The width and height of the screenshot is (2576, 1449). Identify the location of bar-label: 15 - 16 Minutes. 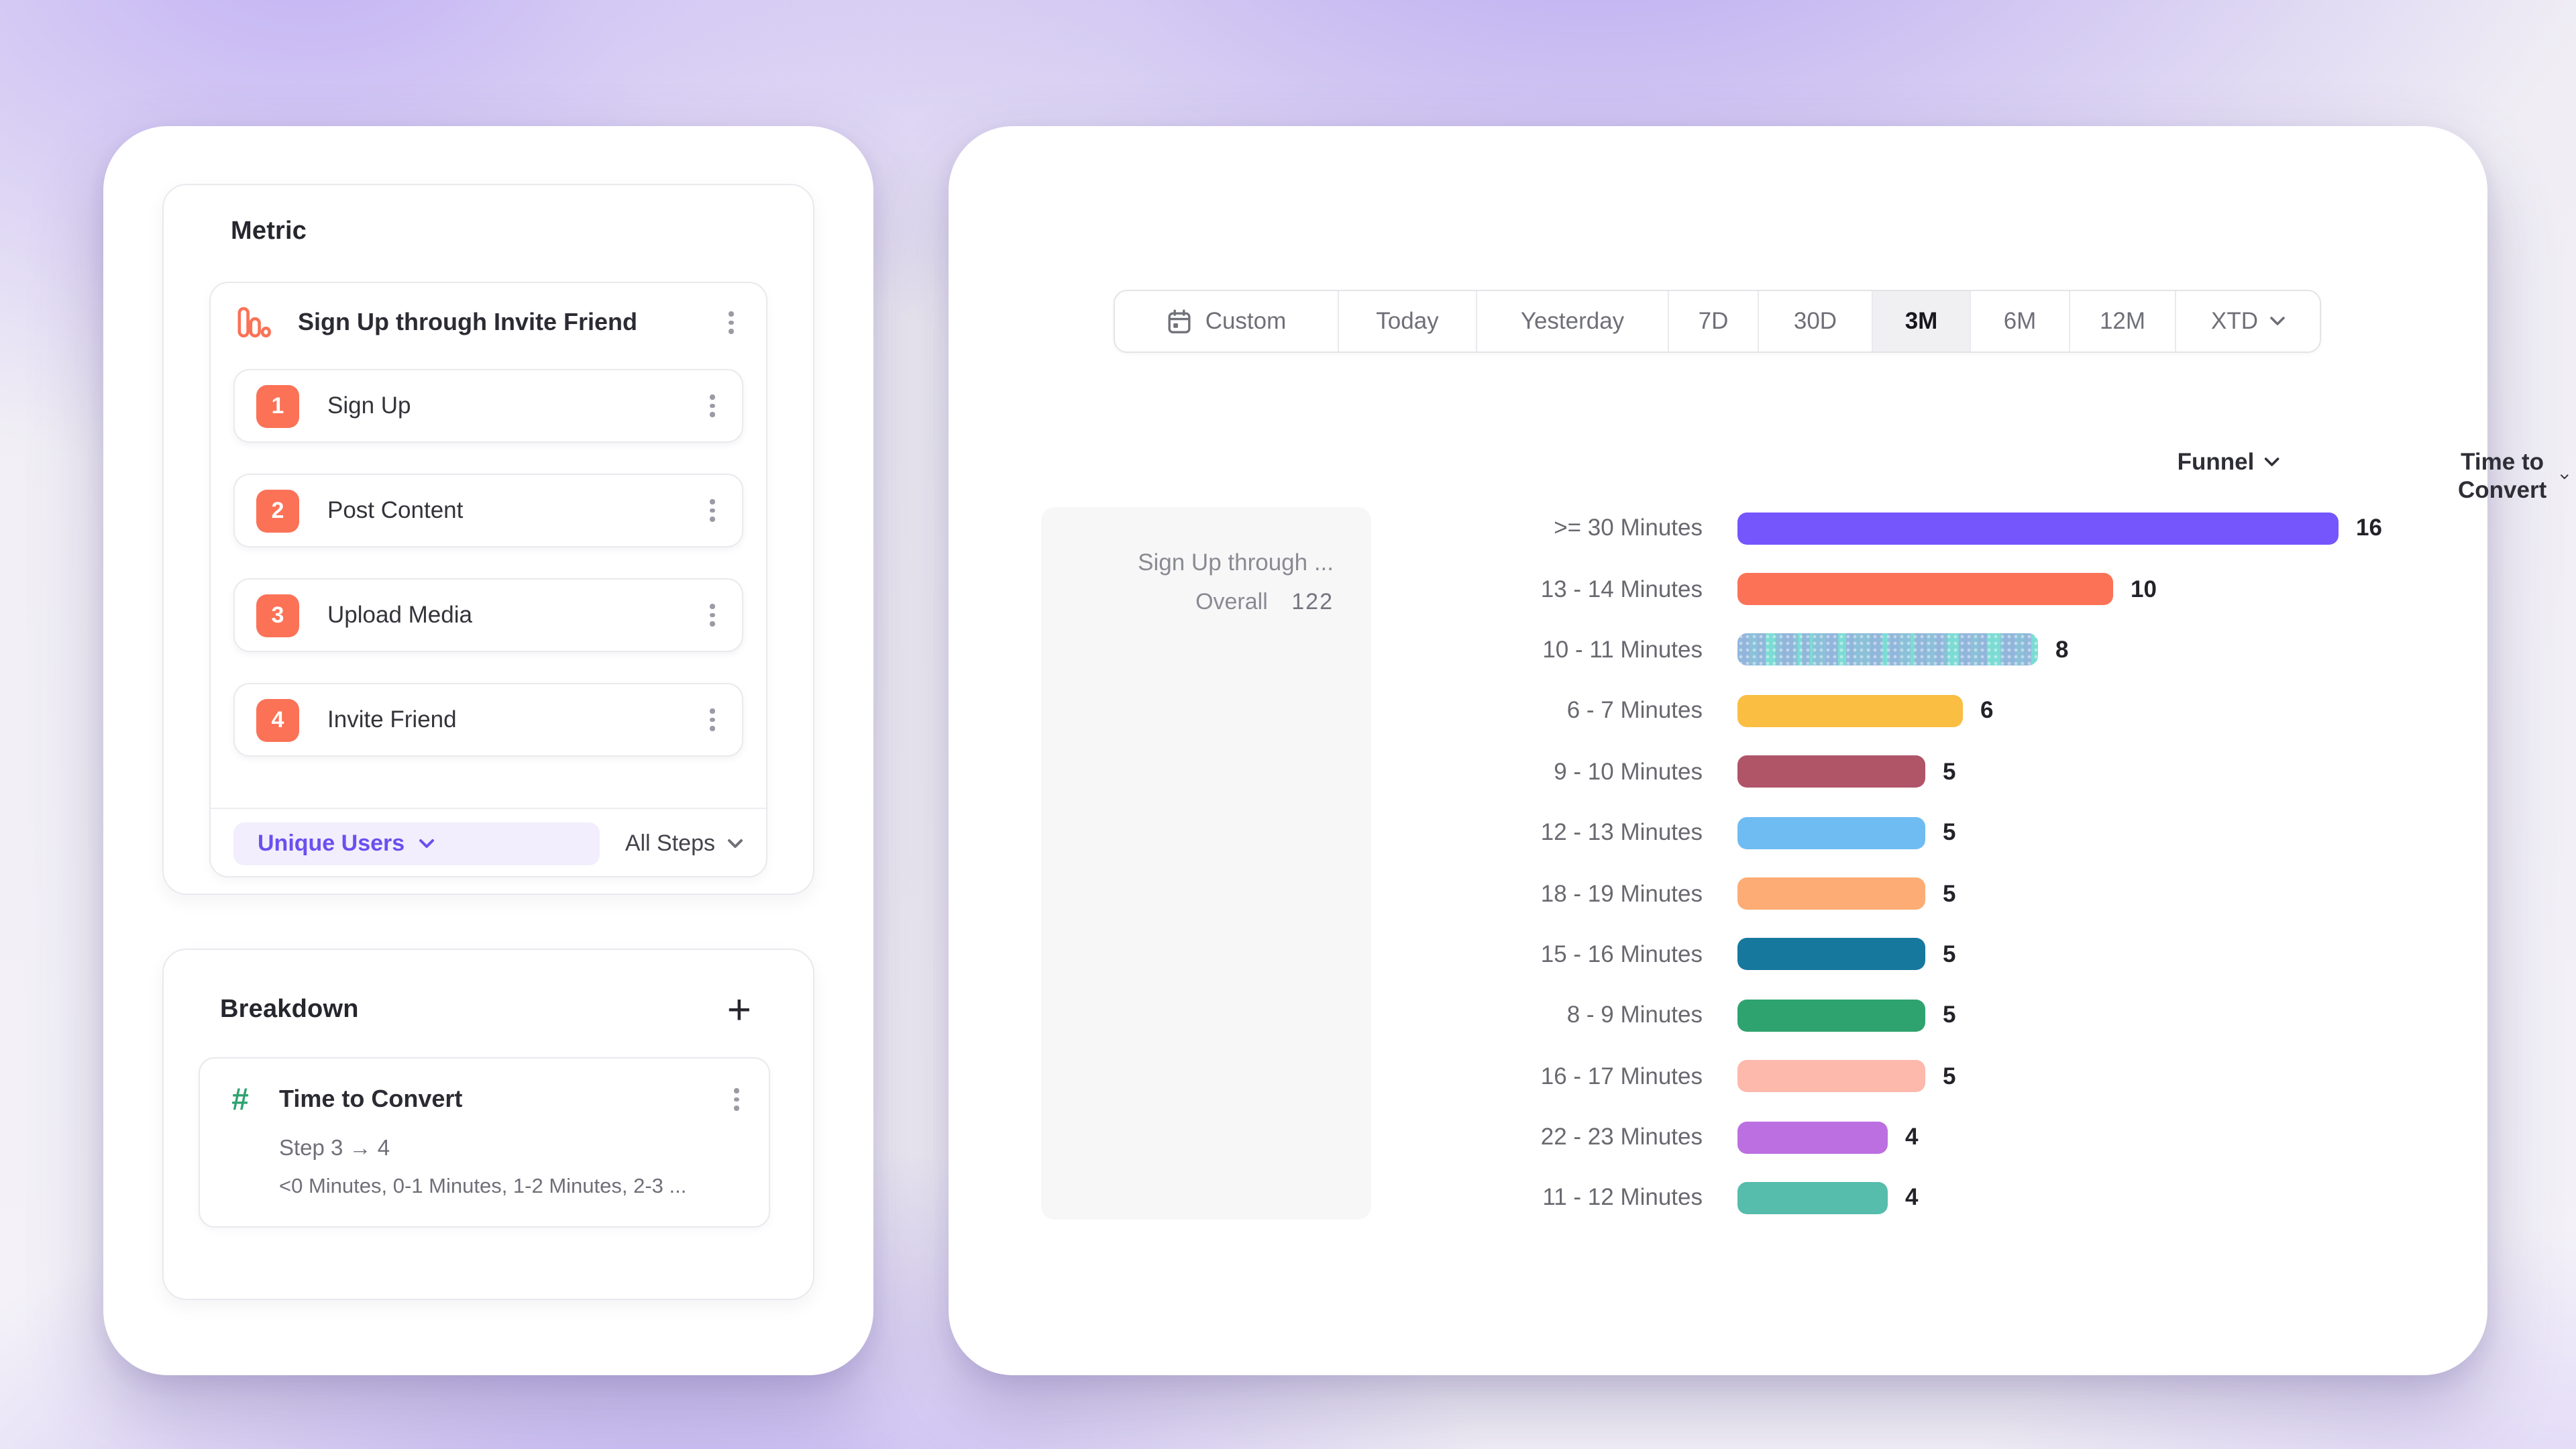
(1621, 953).